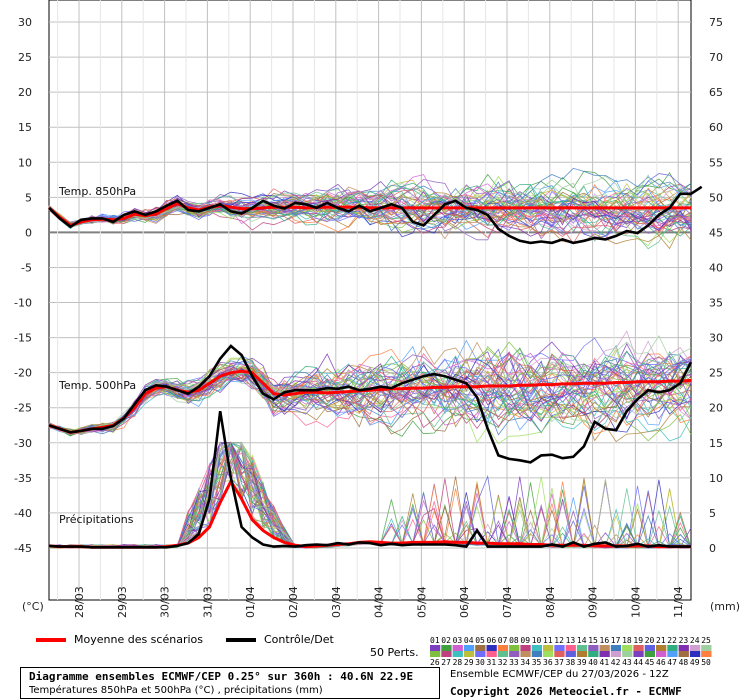 The width and height of the screenshot is (740, 700). I want to click on member-number: 17, so click(616, 640).